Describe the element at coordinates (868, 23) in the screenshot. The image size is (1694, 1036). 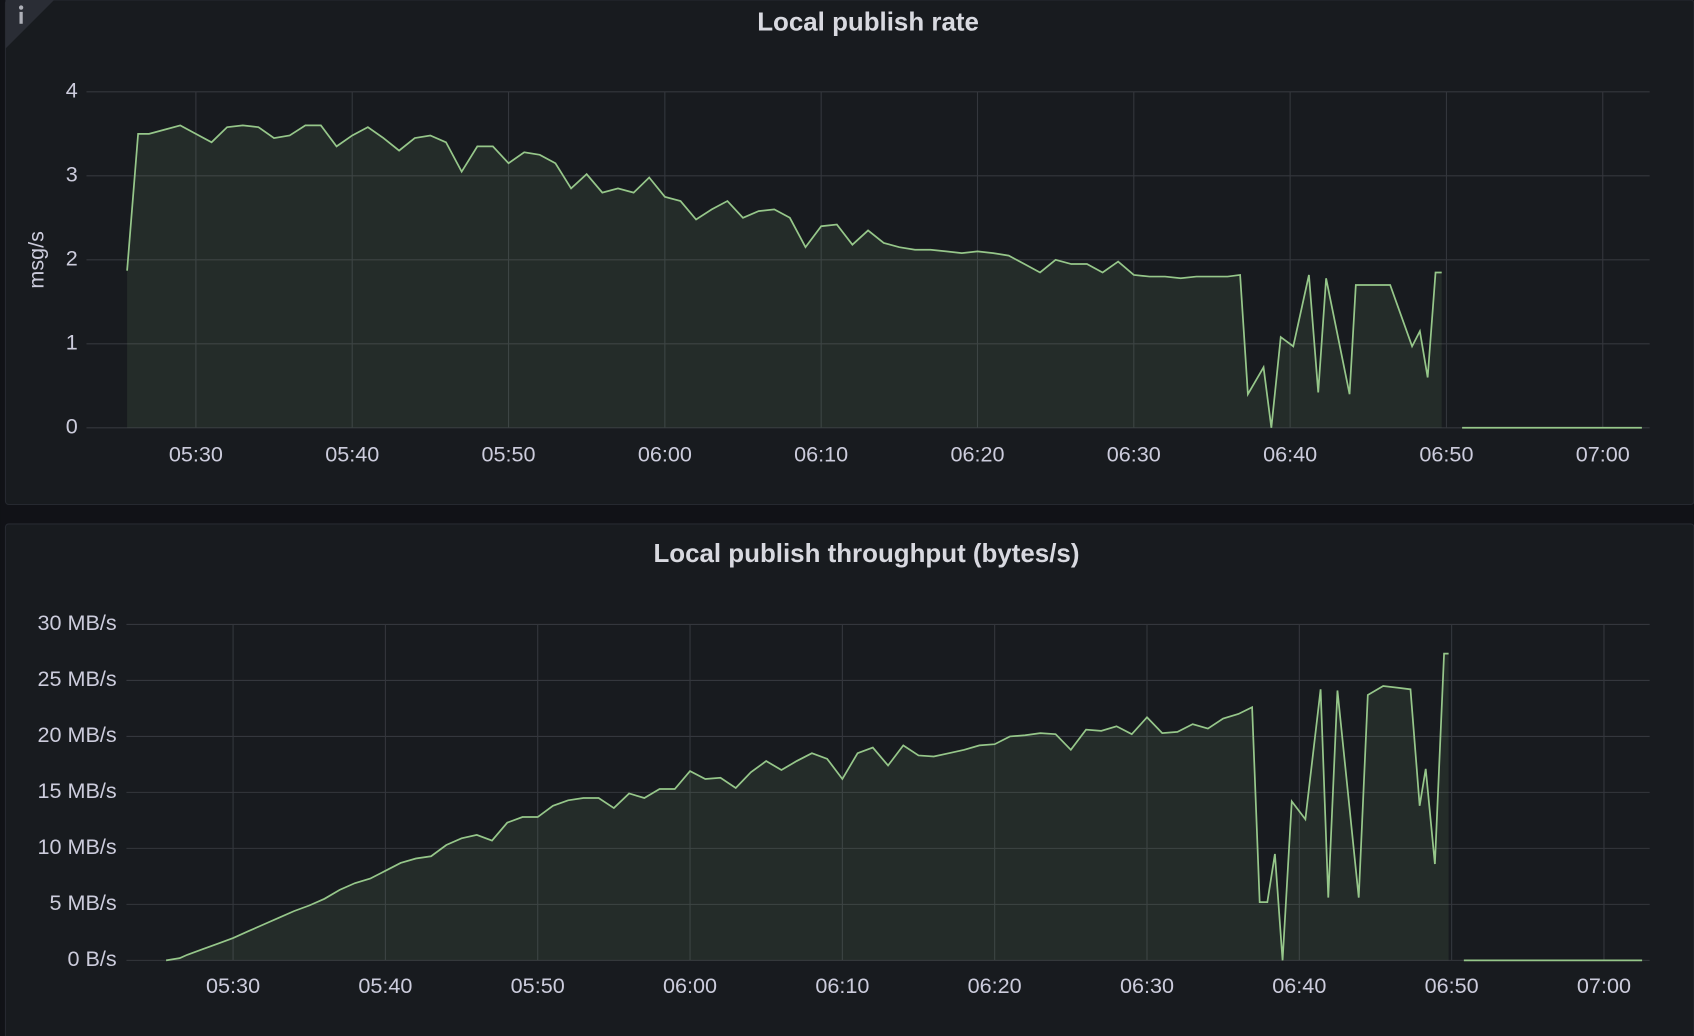
I see `panel-title: Local publish rate` at that location.